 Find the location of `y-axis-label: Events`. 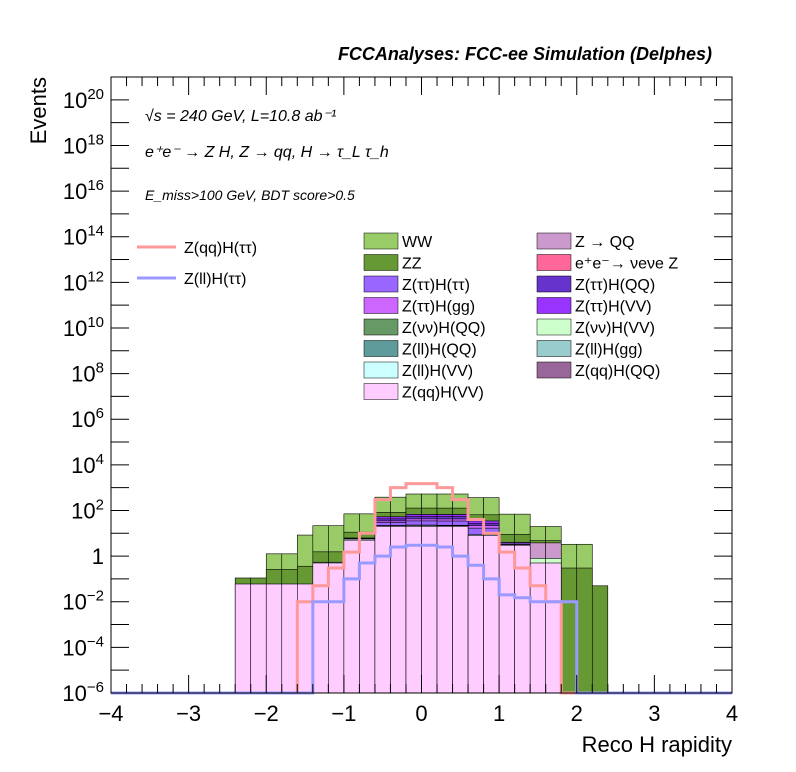

y-axis-label: Events is located at coordinates (38, 110).